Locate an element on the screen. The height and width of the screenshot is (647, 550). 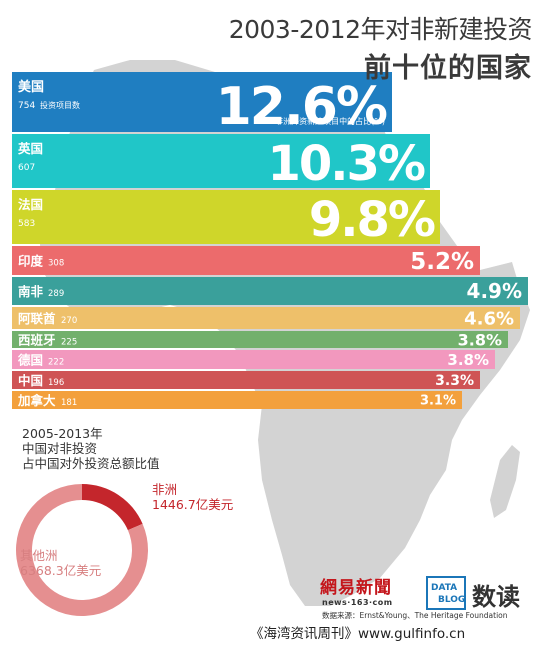
category-label: 西班牙 is located at coordinates (37, 340).